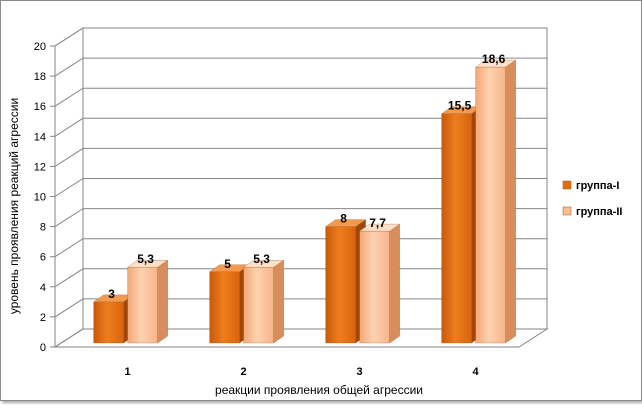 Image resolution: width=642 pixels, height=405 pixels. What do you see at coordinates (494, 59) in the screenshot?
I see `data-label-1-3: 18,6` at bounding box center [494, 59].